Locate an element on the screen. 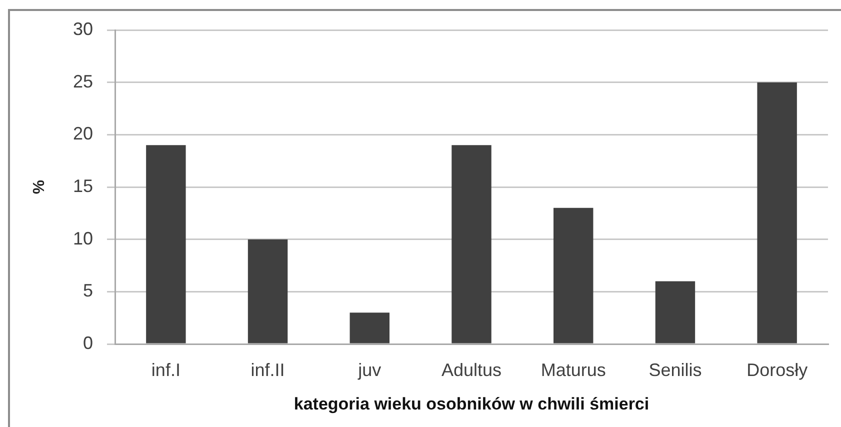  y-tick-label: 10 is located at coordinates (82, 238).